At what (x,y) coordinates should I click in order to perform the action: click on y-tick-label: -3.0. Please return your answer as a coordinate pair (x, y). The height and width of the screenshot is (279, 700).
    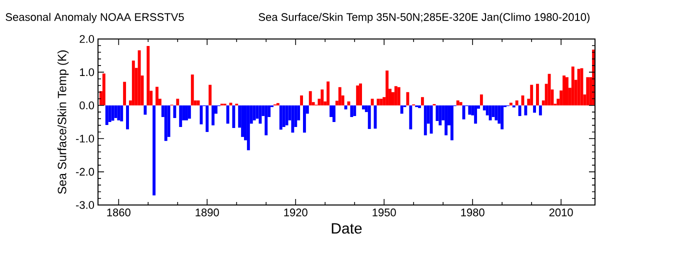
    Looking at the image, I should click on (85, 205).